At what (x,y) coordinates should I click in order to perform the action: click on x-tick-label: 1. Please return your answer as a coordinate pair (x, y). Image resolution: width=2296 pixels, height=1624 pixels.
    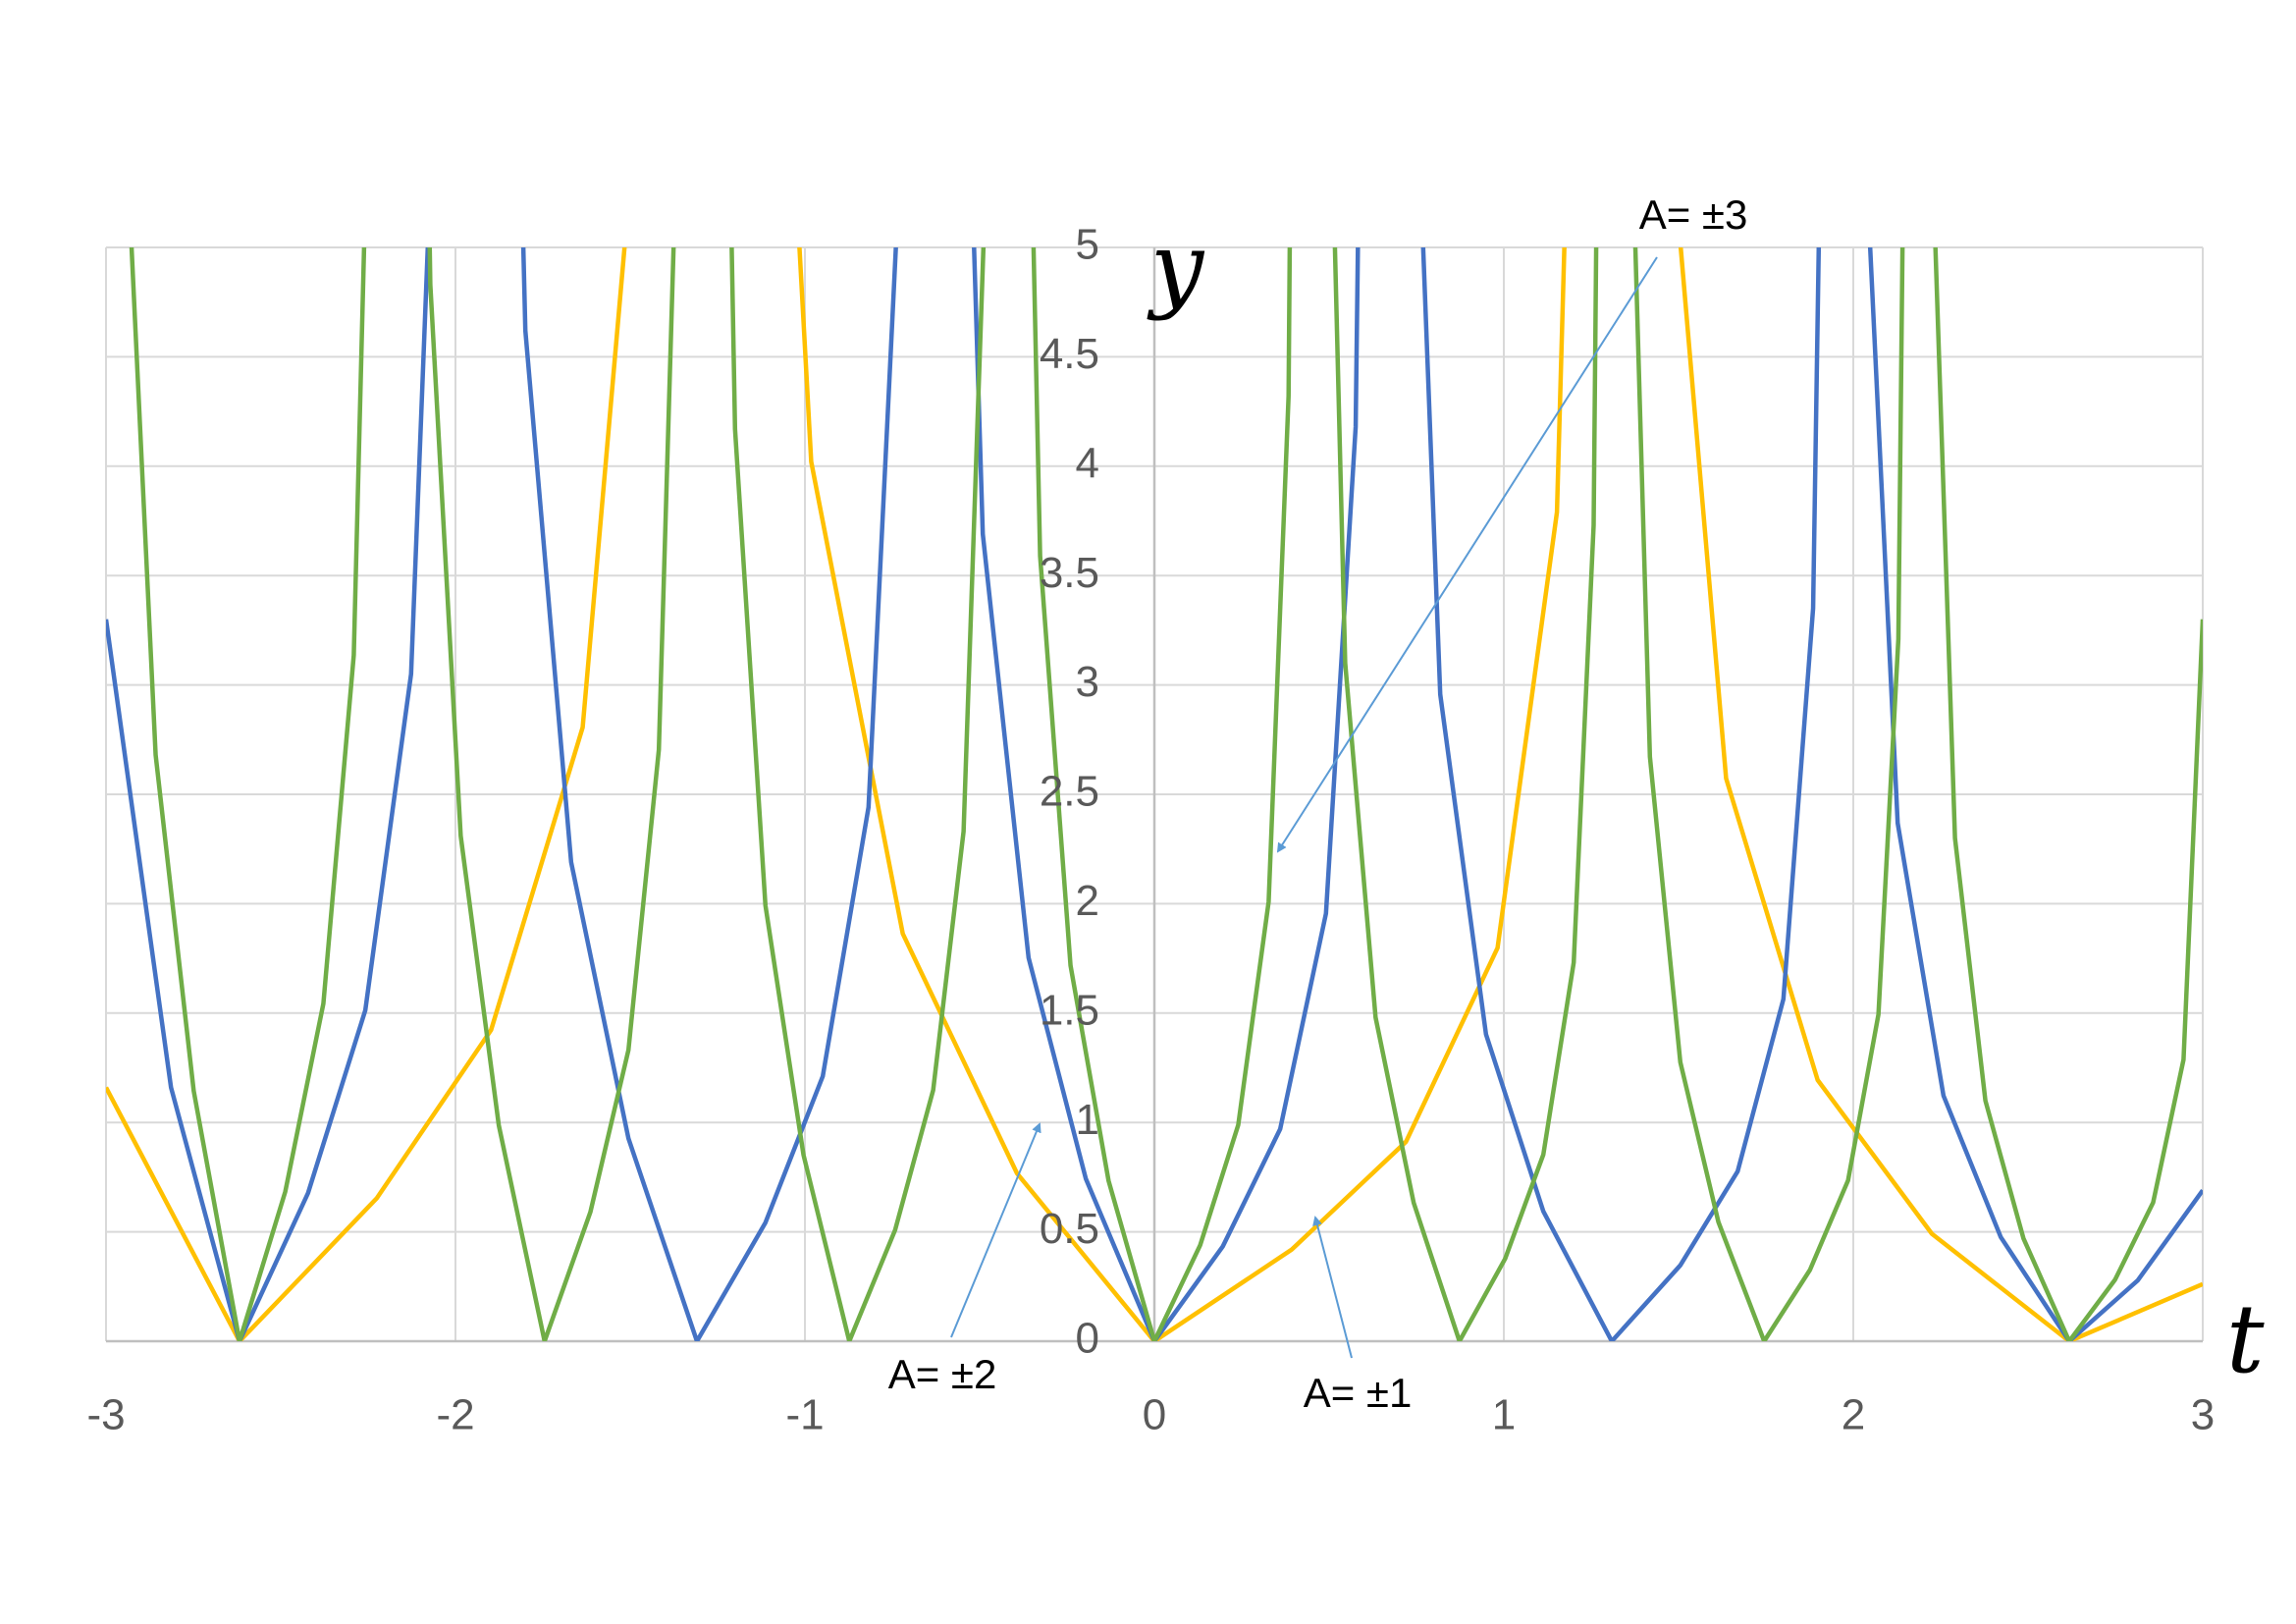
    Looking at the image, I should click on (1504, 1415).